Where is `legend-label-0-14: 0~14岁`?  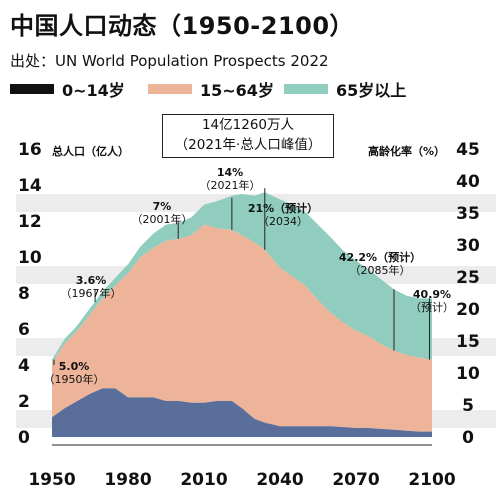 legend-label-0-14: 0~14岁 is located at coordinates (93, 90).